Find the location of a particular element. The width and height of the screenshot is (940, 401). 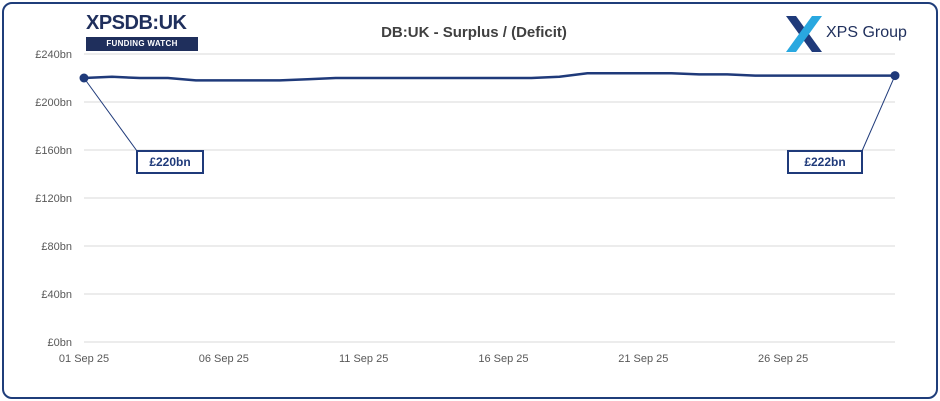

series-layer is located at coordinates (489, 77).